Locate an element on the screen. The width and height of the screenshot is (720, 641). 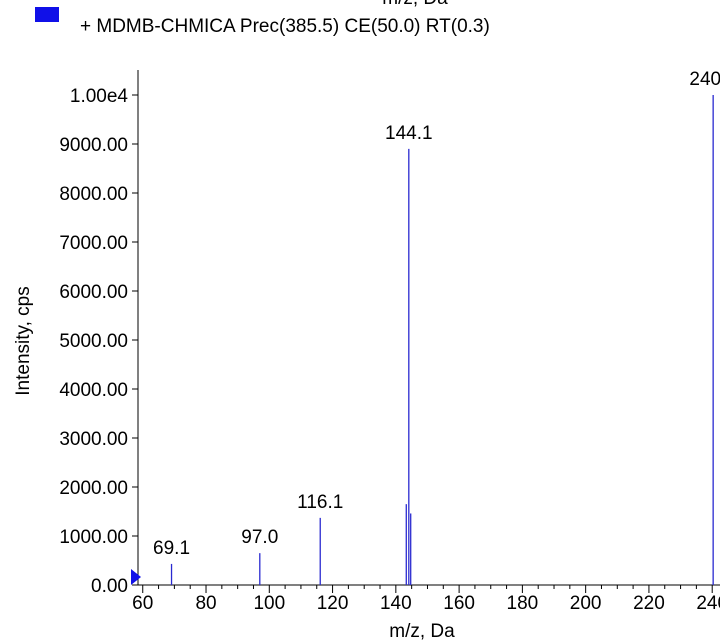
y-tick-label: 1000.00 is located at coordinates (93, 537).